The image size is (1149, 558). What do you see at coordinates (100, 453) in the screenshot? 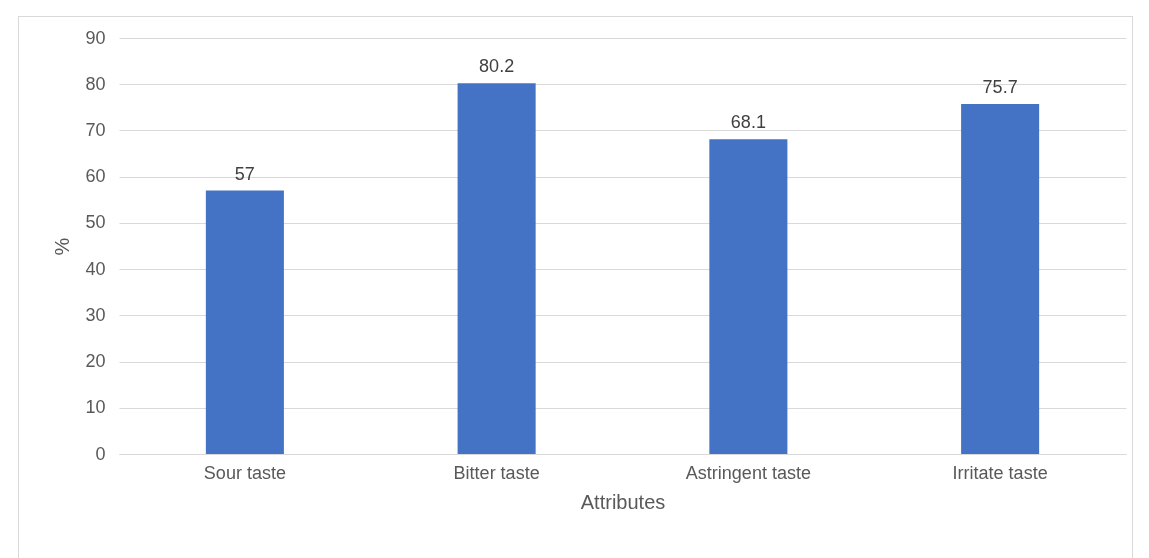
I see `y-tick-label: 0` at bounding box center [100, 453].